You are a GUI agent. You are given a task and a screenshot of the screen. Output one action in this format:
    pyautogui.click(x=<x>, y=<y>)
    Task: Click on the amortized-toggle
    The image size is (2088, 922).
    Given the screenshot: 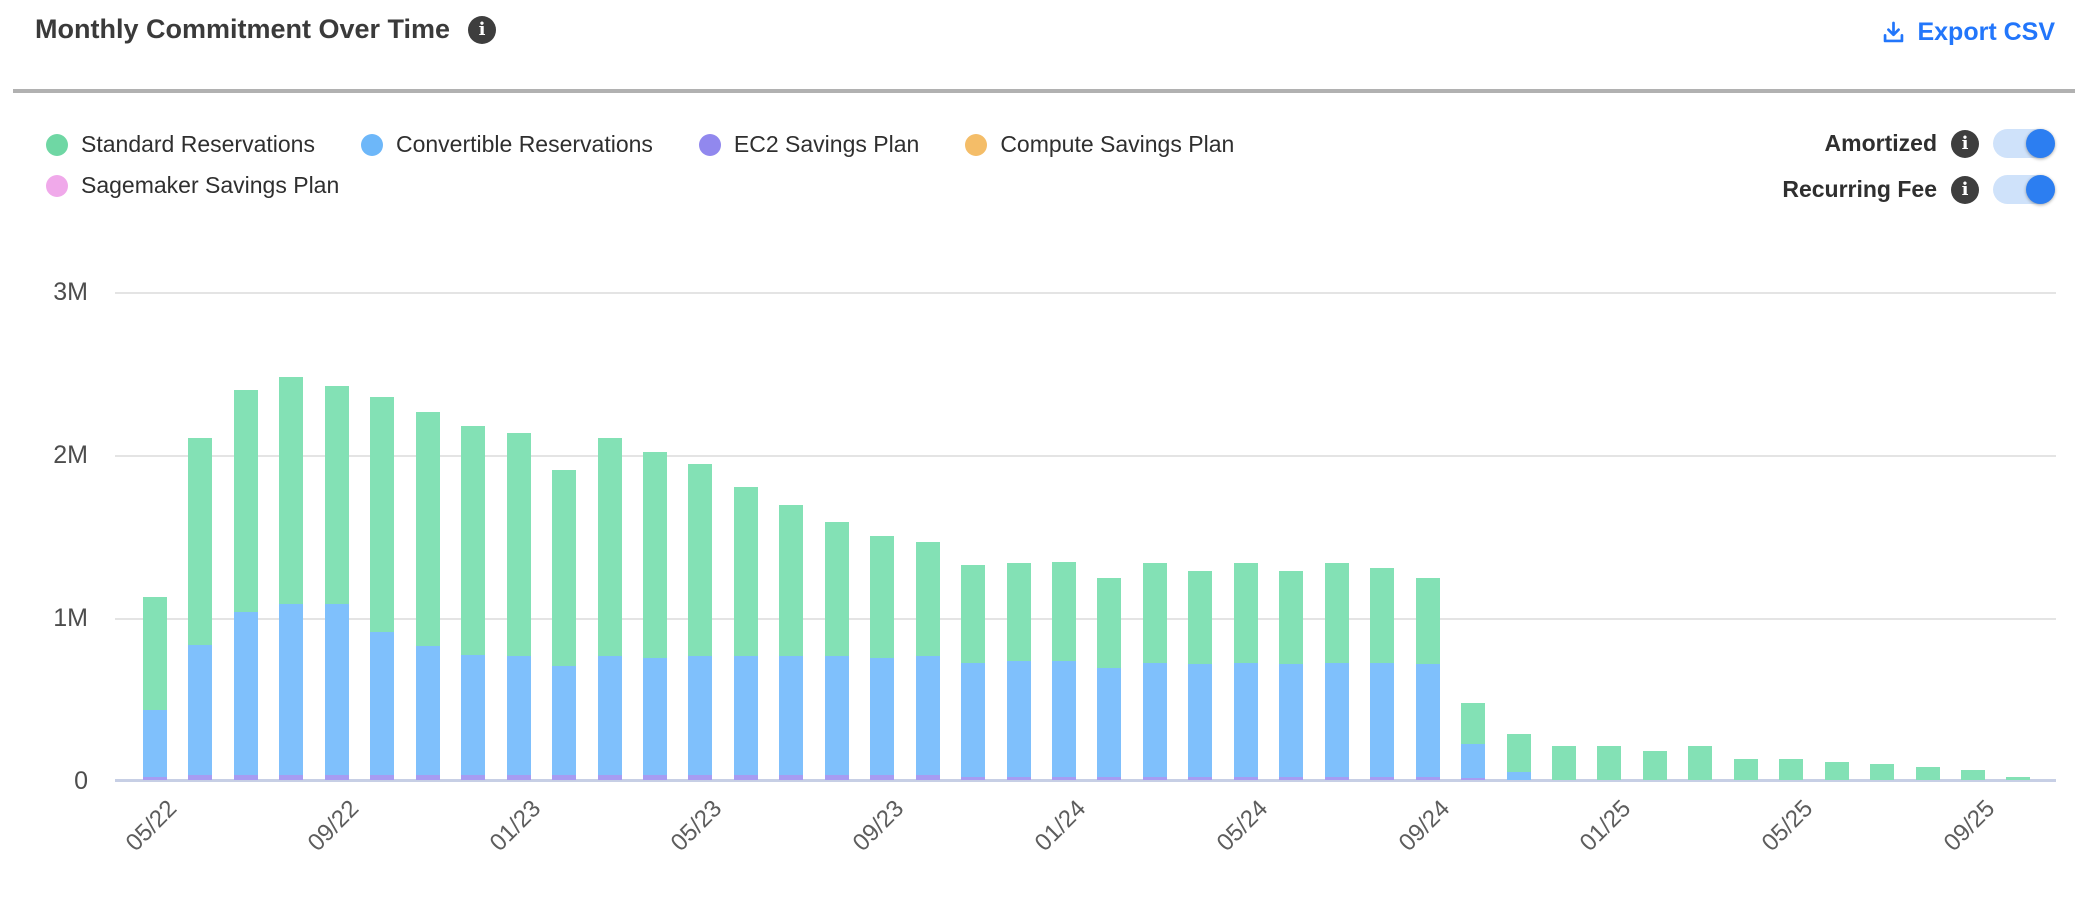 What is the action you would take?
    pyautogui.click(x=2024, y=143)
    